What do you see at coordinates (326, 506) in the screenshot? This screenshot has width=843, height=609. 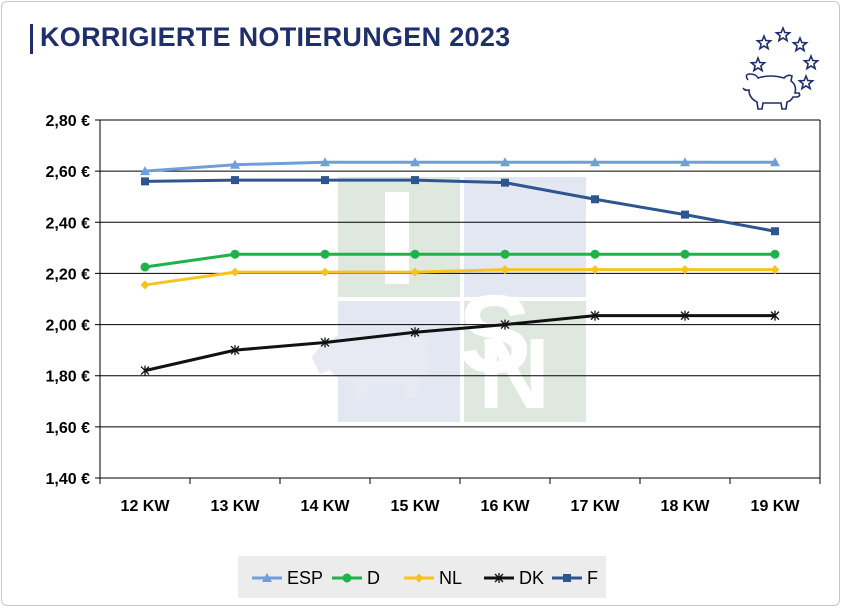 I see `x-tick-label: 14 KW` at bounding box center [326, 506].